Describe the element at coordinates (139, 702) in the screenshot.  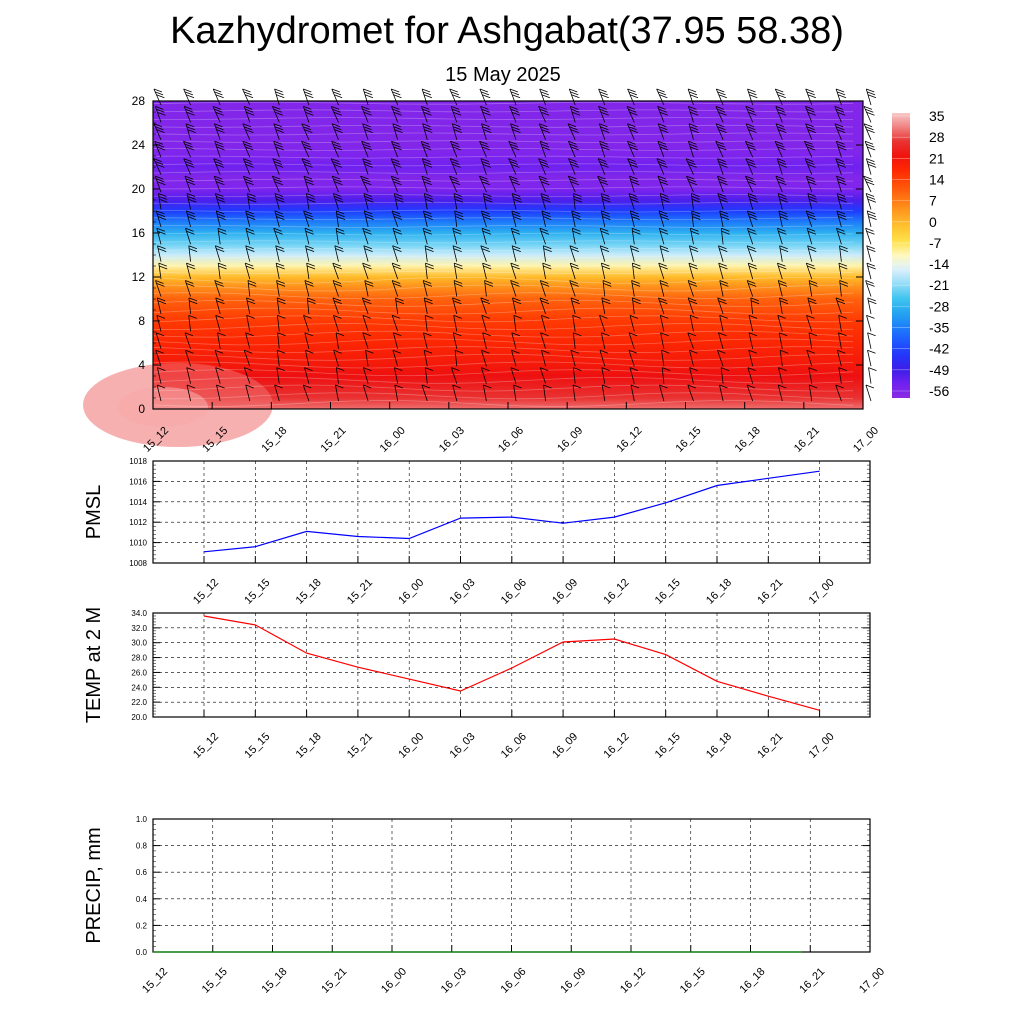
I see `y-tick-label: 22.0` at that location.